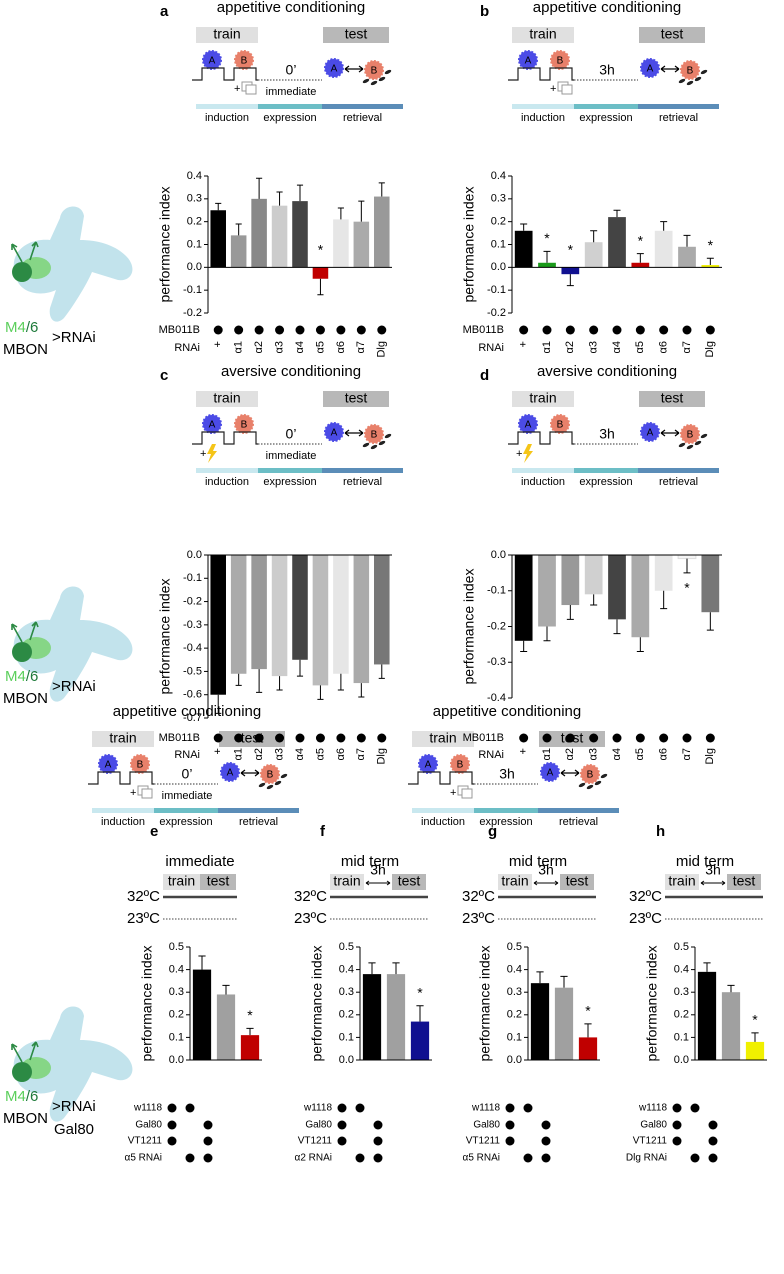  What do you see at coordinates (483, 330) in the screenshot?
I see `genotype-label: MB011B` at bounding box center [483, 330].